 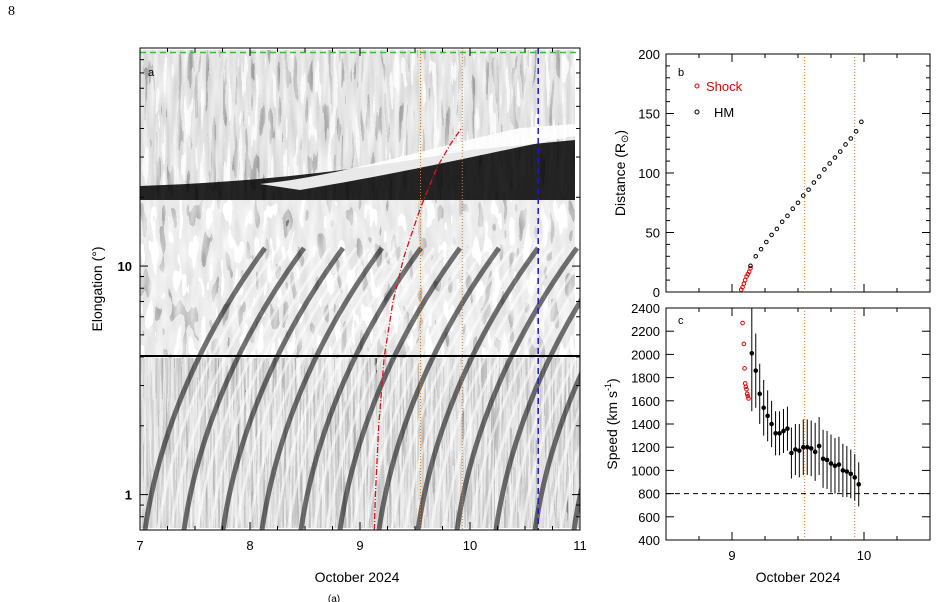 What do you see at coordinates (697, 112) in the screenshot?
I see `legend-hm-marker` at bounding box center [697, 112].